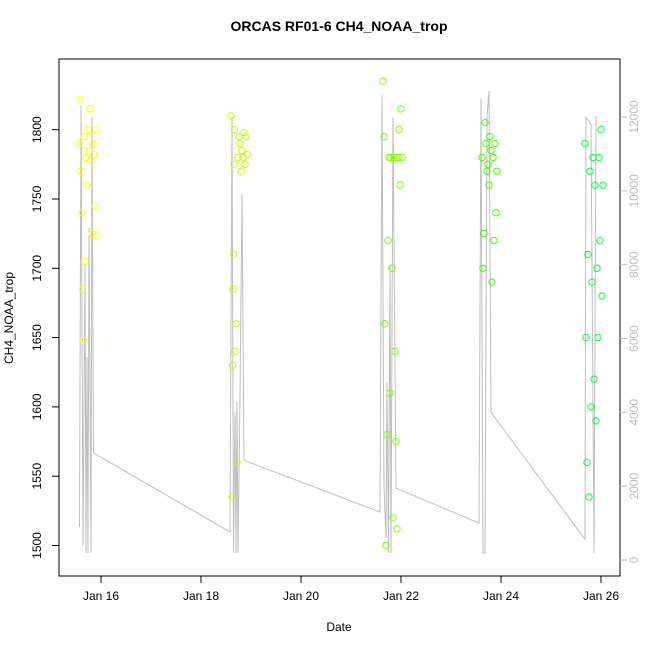 The image size is (650, 650). What do you see at coordinates (37, 476) in the screenshot?
I see `y-tick-label: 1550` at bounding box center [37, 476].